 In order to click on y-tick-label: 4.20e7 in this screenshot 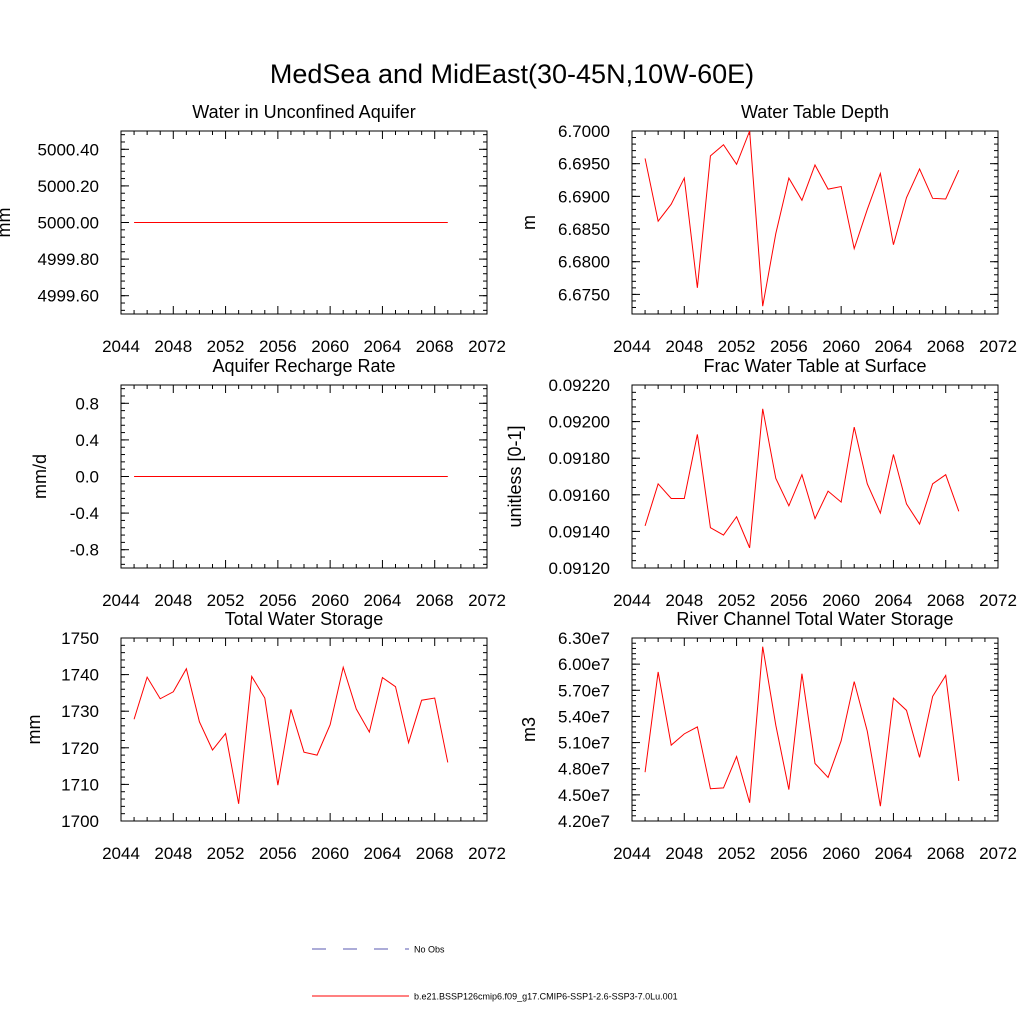, I will do `click(584, 821)`.